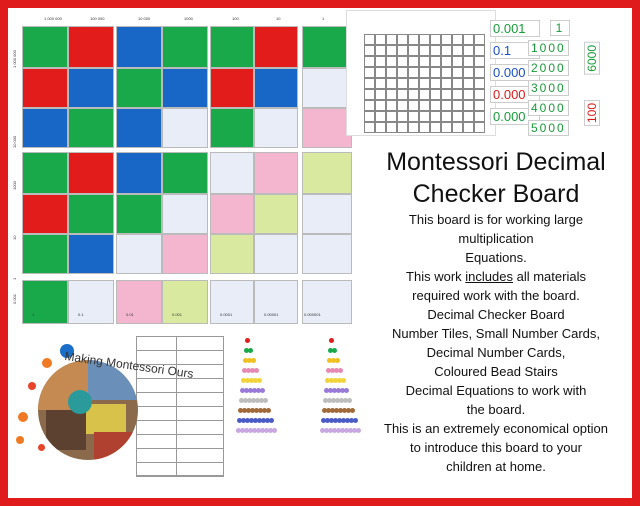 This screenshot has height=506, width=640. What do you see at coordinates (496, 428) in the screenshot?
I see `description-line: This is an extremely economical option` at bounding box center [496, 428].